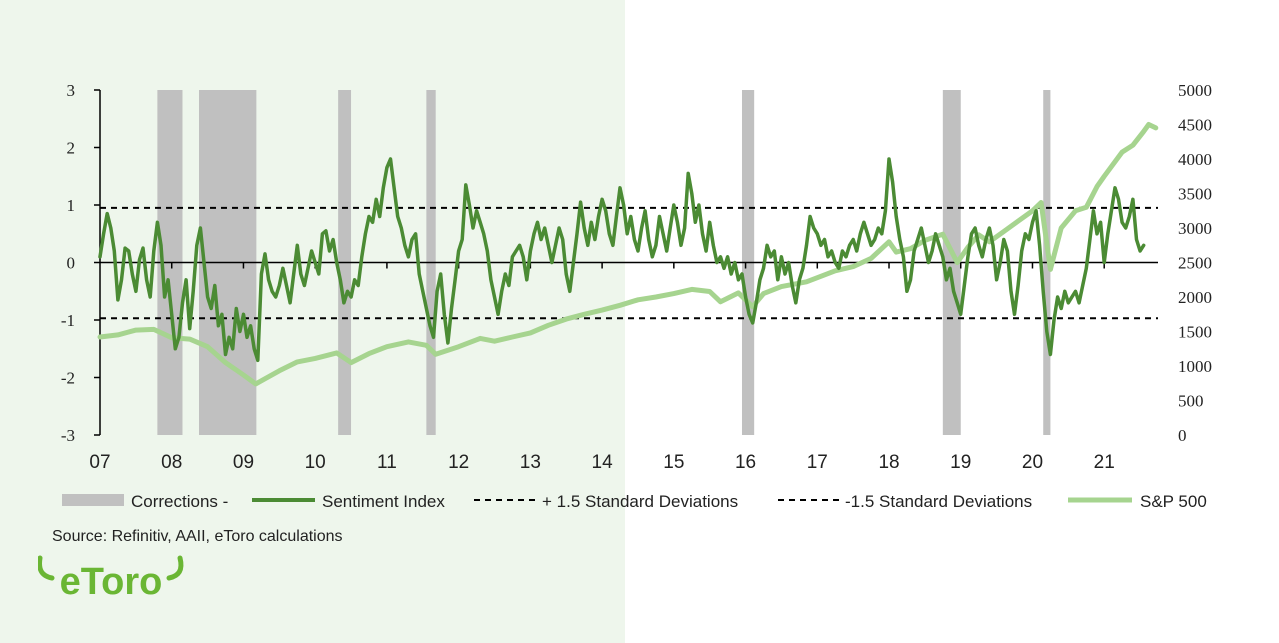  What do you see at coordinates (71, 263) in the screenshot?
I see `left-tick-label-3: 0` at bounding box center [71, 263].